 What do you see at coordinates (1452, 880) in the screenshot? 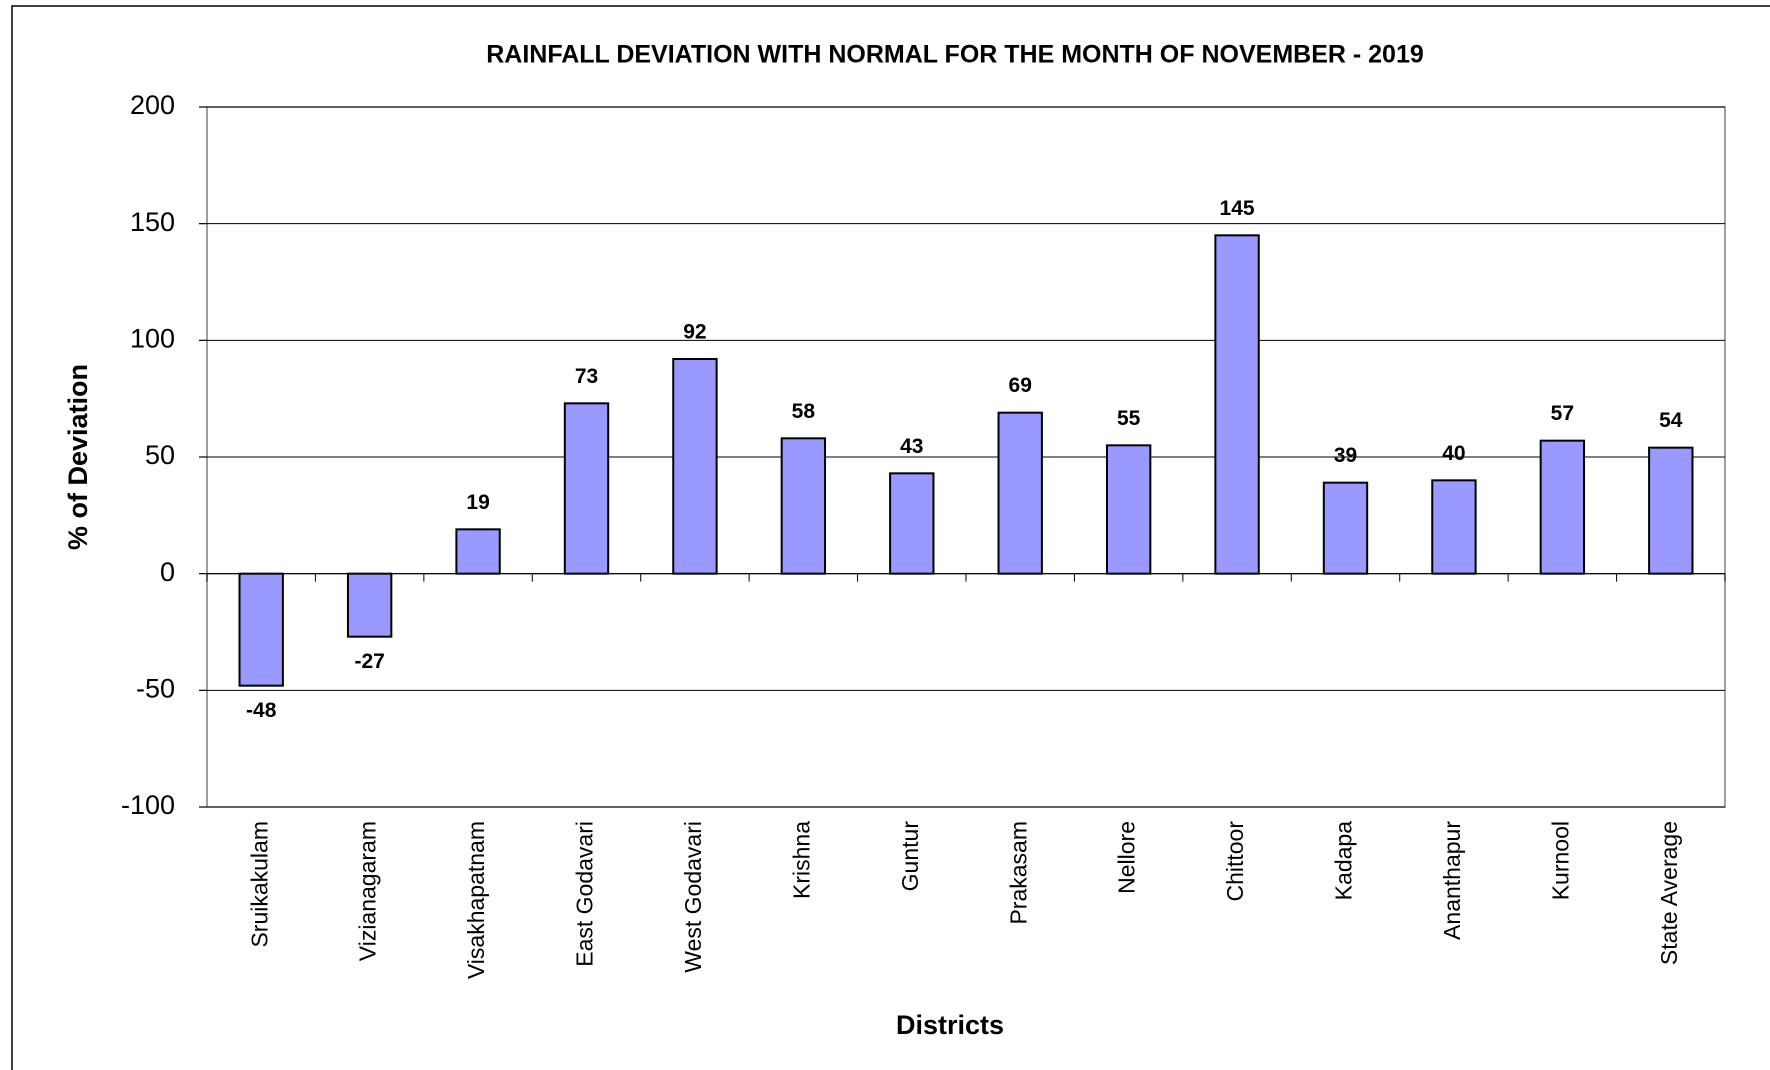
I see `x-tick-label: Ananthapur` at bounding box center [1452, 880].